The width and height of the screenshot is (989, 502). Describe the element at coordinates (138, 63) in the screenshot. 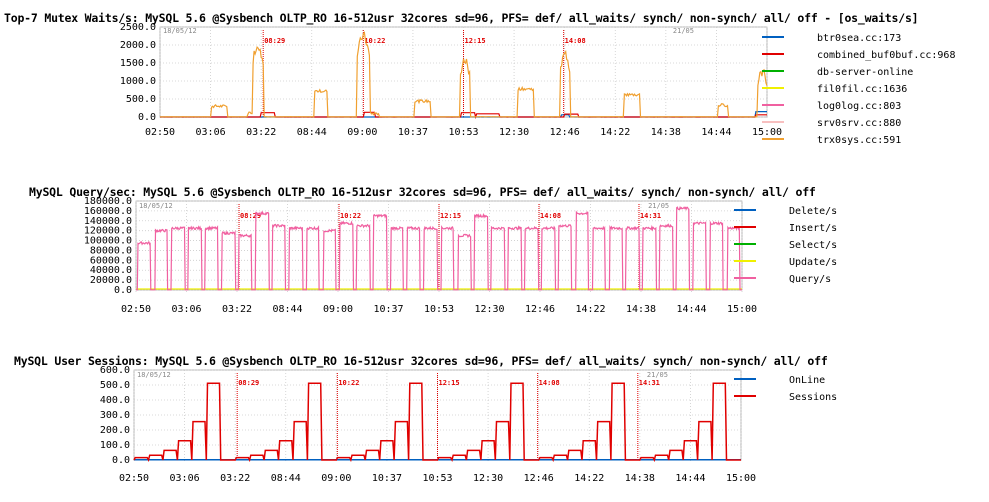

I see `y-tick-label: 1500.0` at that location.